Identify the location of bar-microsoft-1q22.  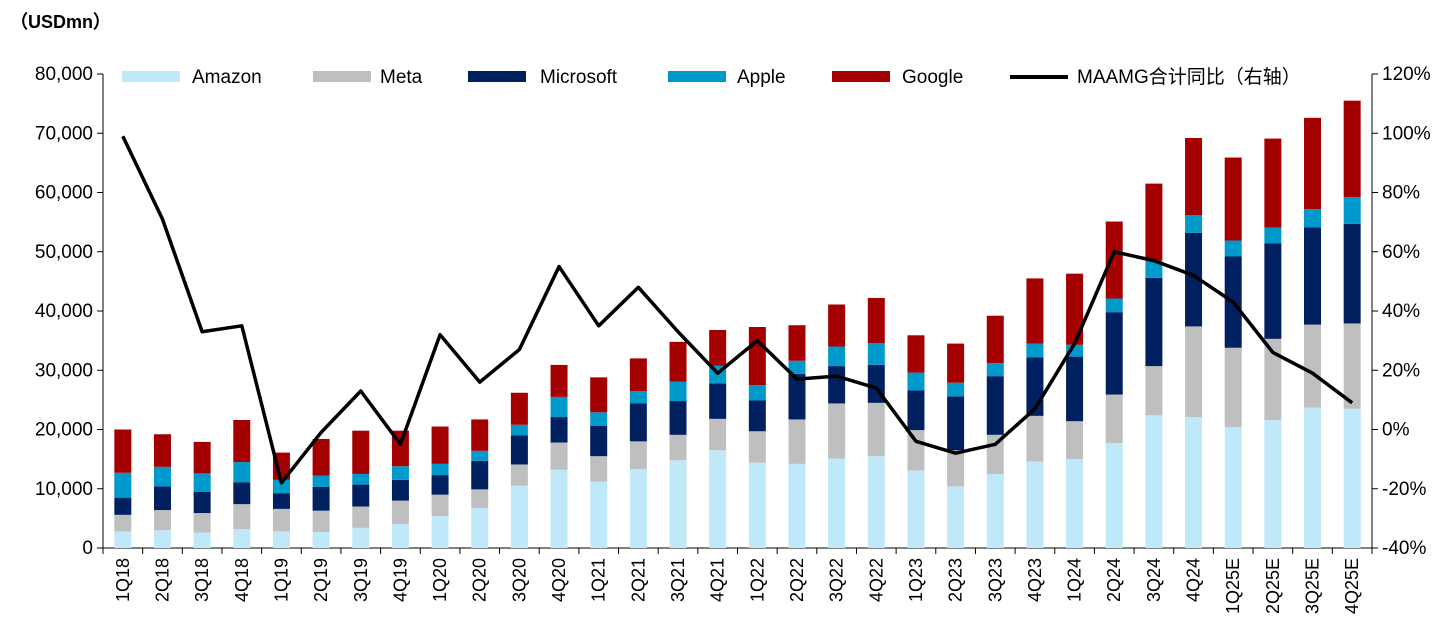
(757, 416).